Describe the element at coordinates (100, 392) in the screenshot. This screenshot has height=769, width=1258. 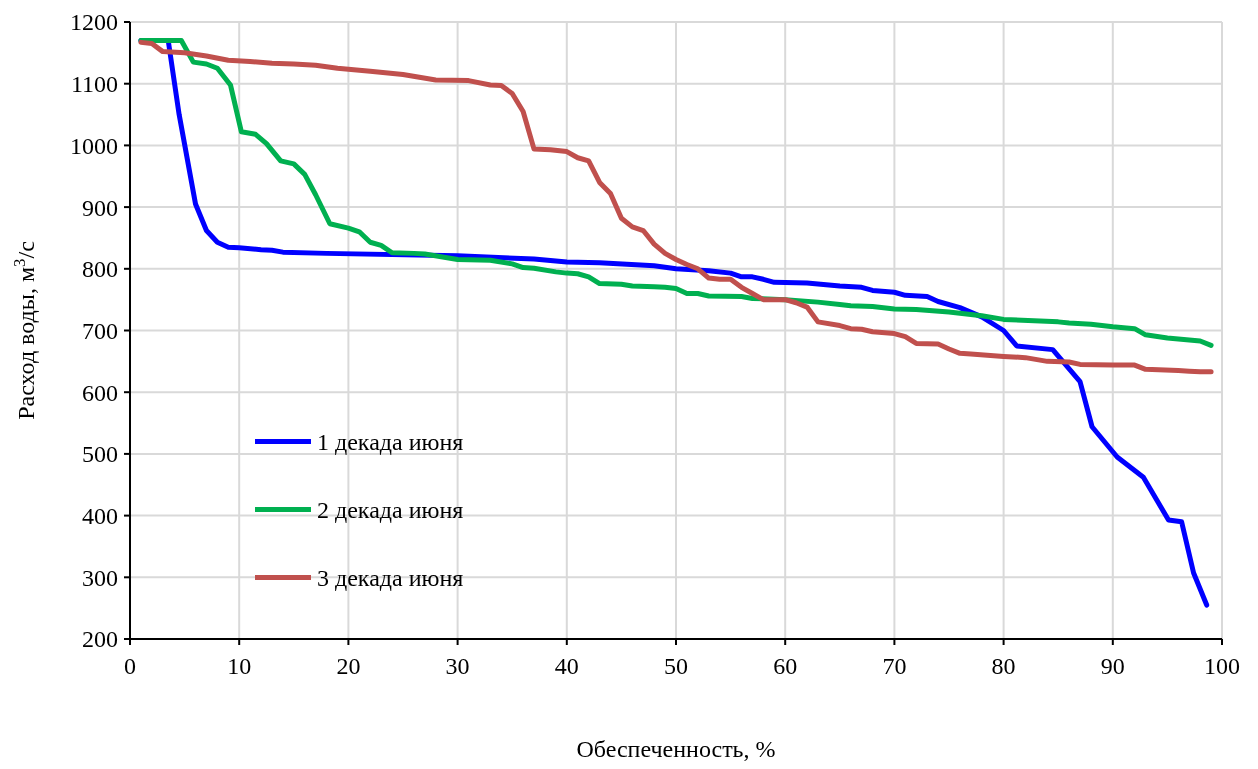
I see `y-tick-label: 600` at that location.